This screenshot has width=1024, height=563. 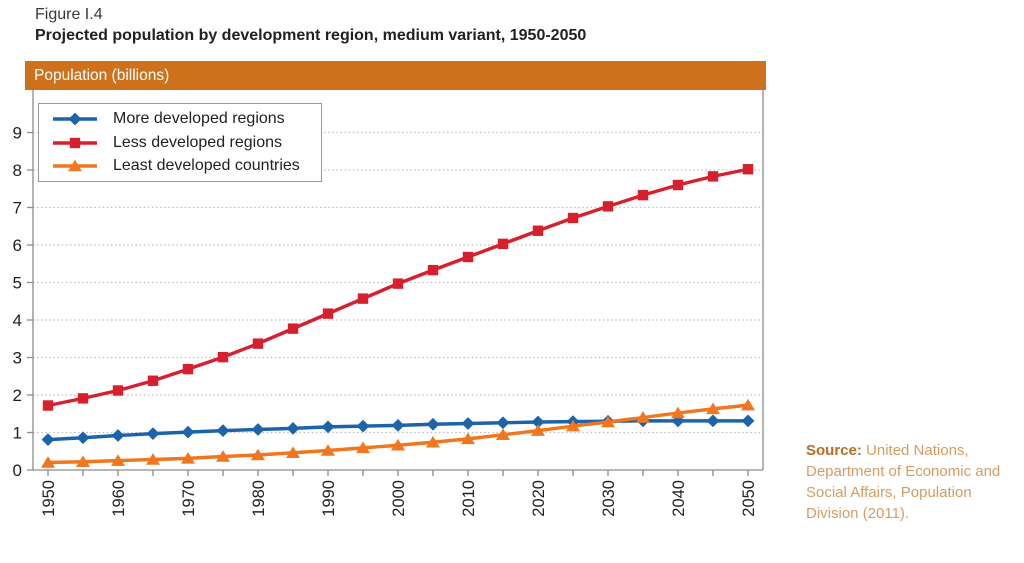 What do you see at coordinates (17, 170) in the screenshot?
I see `y-tick-label: 8` at bounding box center [17, 170].